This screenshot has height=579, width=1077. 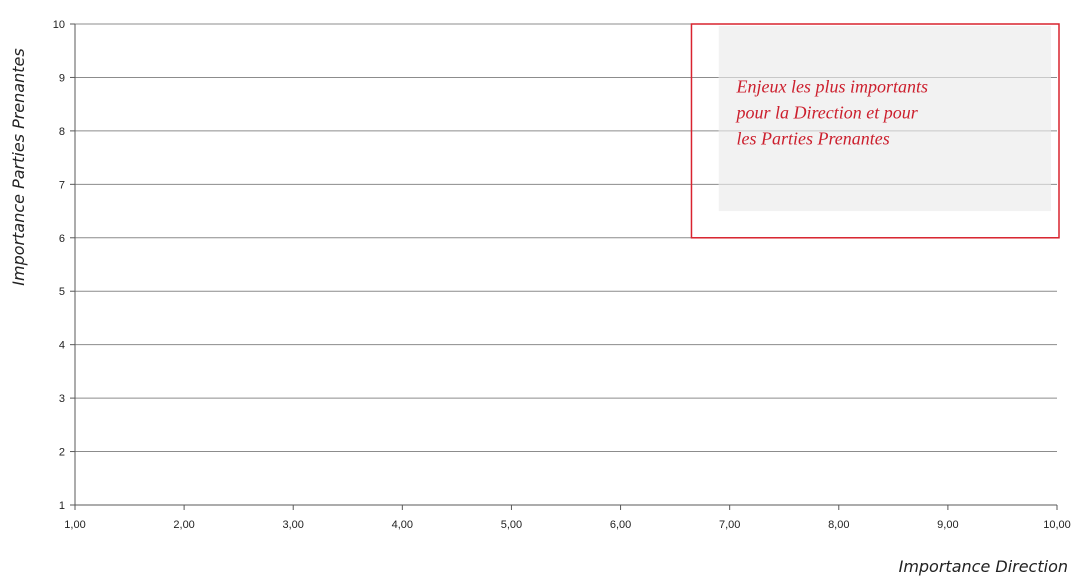 I want to click on annotation-shaded-area, so click(x=884, y=119).